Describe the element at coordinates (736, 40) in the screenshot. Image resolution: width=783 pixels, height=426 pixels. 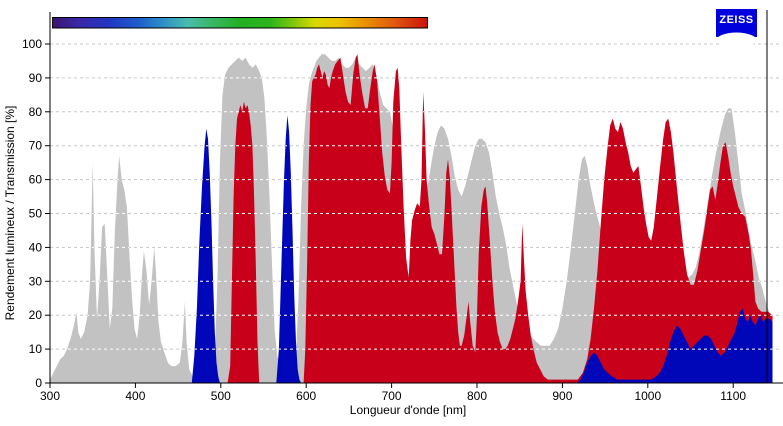
I see `zeiss-logo-lens-cut` at that location.